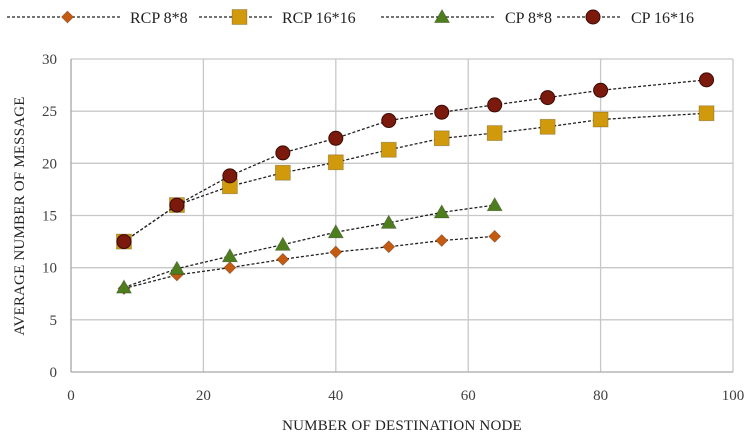  Describe the element at coordinates (49, 112) in the screenshot. I see `y-tick-label: 25` at that location.